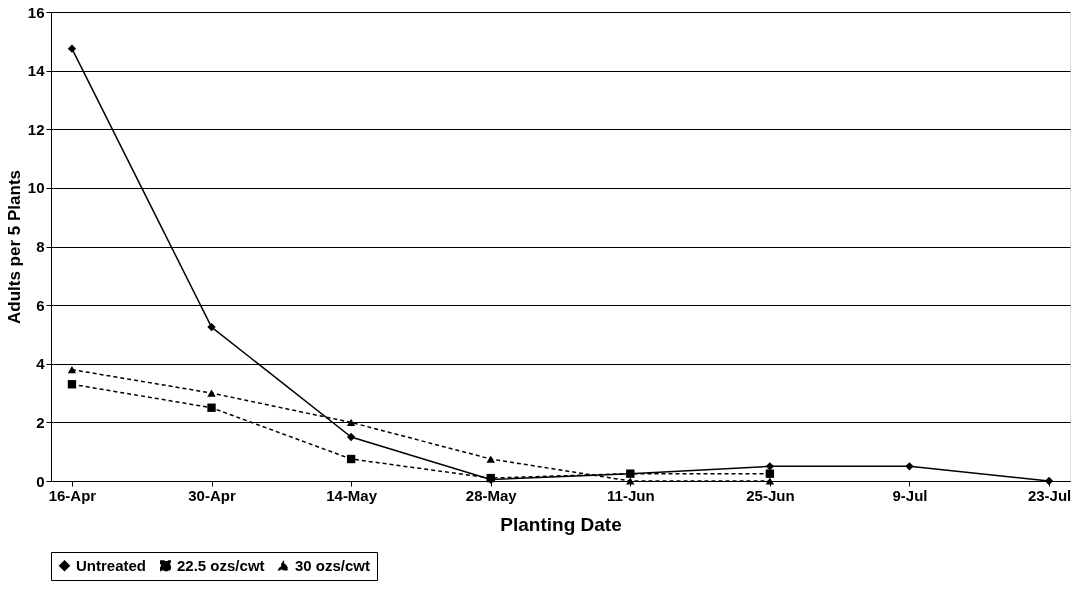 The width and height of the screenshot is (1083, 594). I want to click on x-tick-label: 9-Jul, so click(910, 495).